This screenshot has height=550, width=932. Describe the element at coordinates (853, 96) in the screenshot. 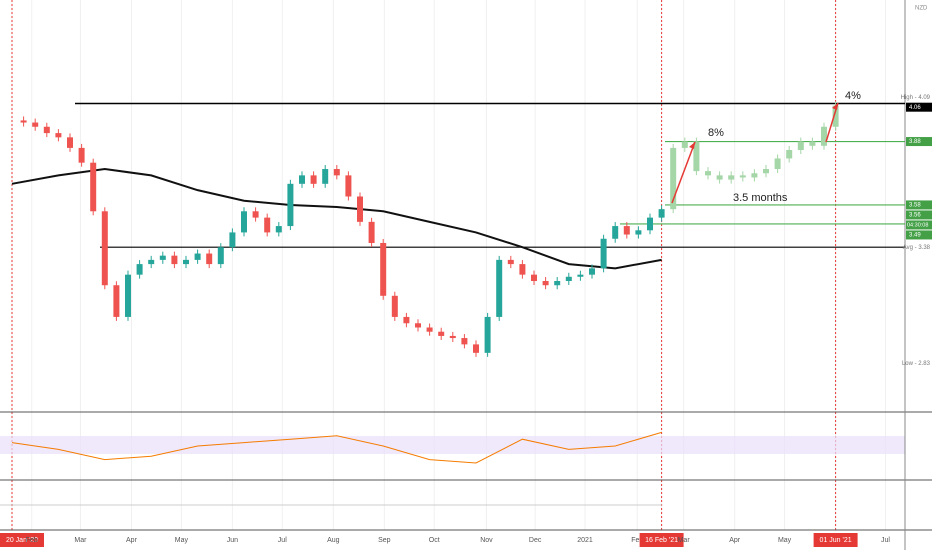

I see `annotation: 4%` at that location.